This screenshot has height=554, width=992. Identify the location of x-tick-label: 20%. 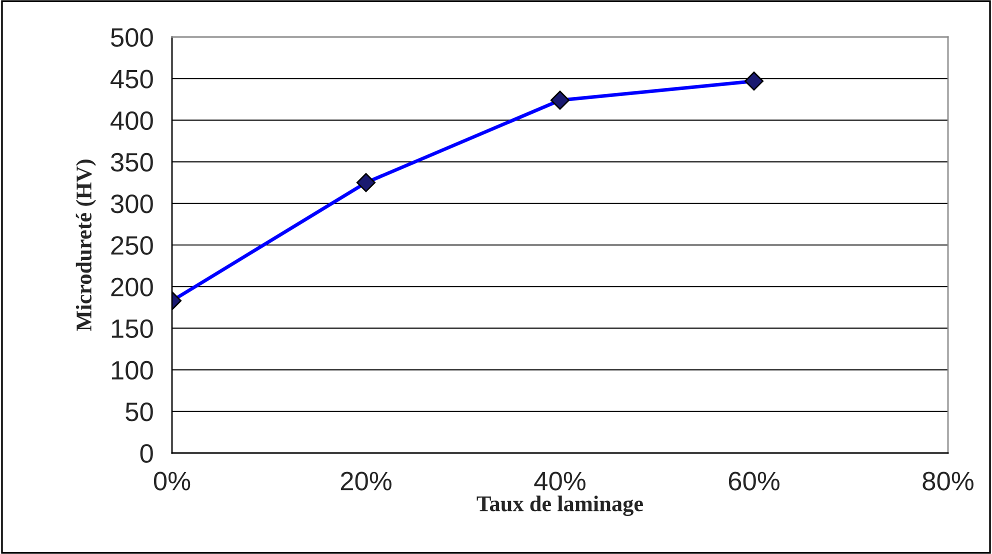
(366, 481).